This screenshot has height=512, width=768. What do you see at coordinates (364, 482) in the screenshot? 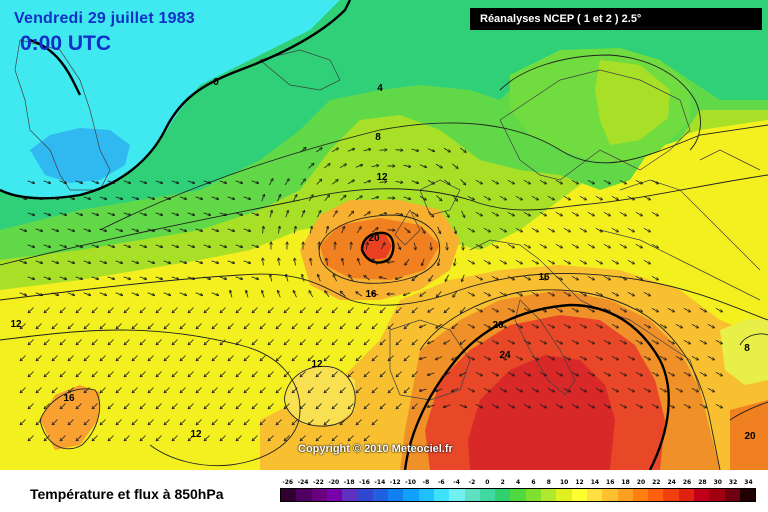
I see `scale-value: -16` at bounding box center [364, 482].